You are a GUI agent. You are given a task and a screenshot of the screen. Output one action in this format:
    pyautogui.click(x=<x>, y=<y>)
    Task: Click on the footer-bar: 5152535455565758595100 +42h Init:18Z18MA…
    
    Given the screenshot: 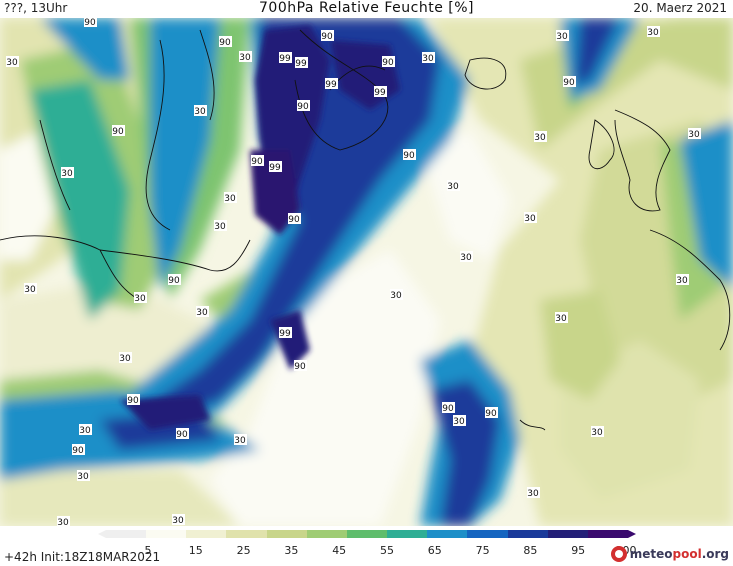 What is the action you would take?
    pyautogui.click(x=366, y=546)
    